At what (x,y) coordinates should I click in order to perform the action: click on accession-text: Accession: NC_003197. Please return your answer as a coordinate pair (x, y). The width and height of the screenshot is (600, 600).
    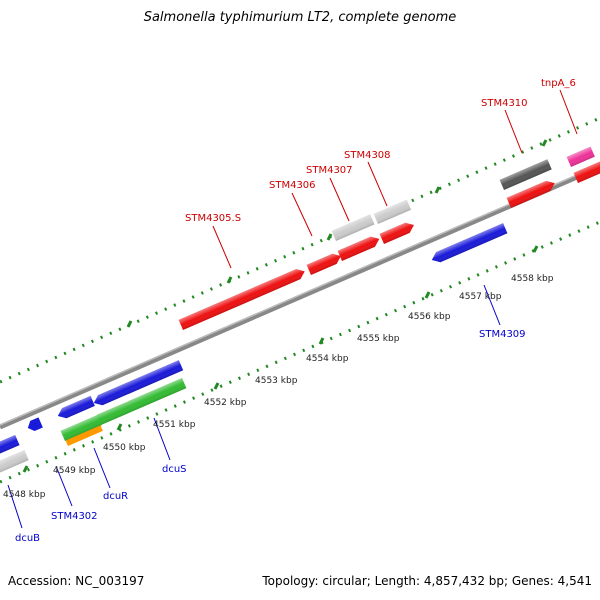
    Looking at the image, I should click on (76, 581).